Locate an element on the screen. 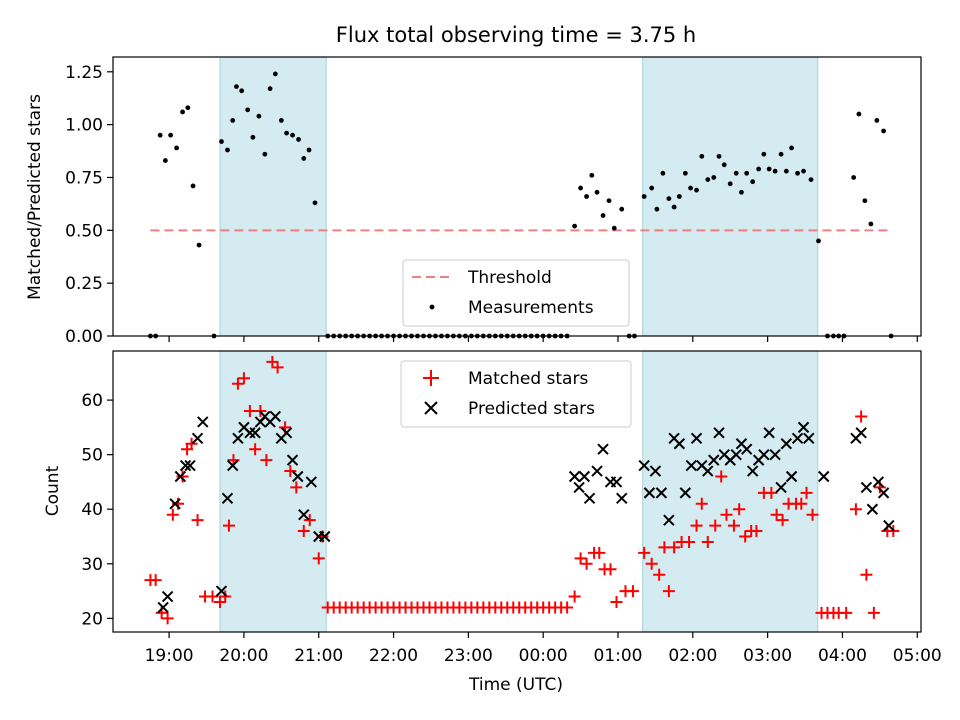 This screenshot has width=960, height=720. bottom-legend-box is located at coordinates (516, 394).